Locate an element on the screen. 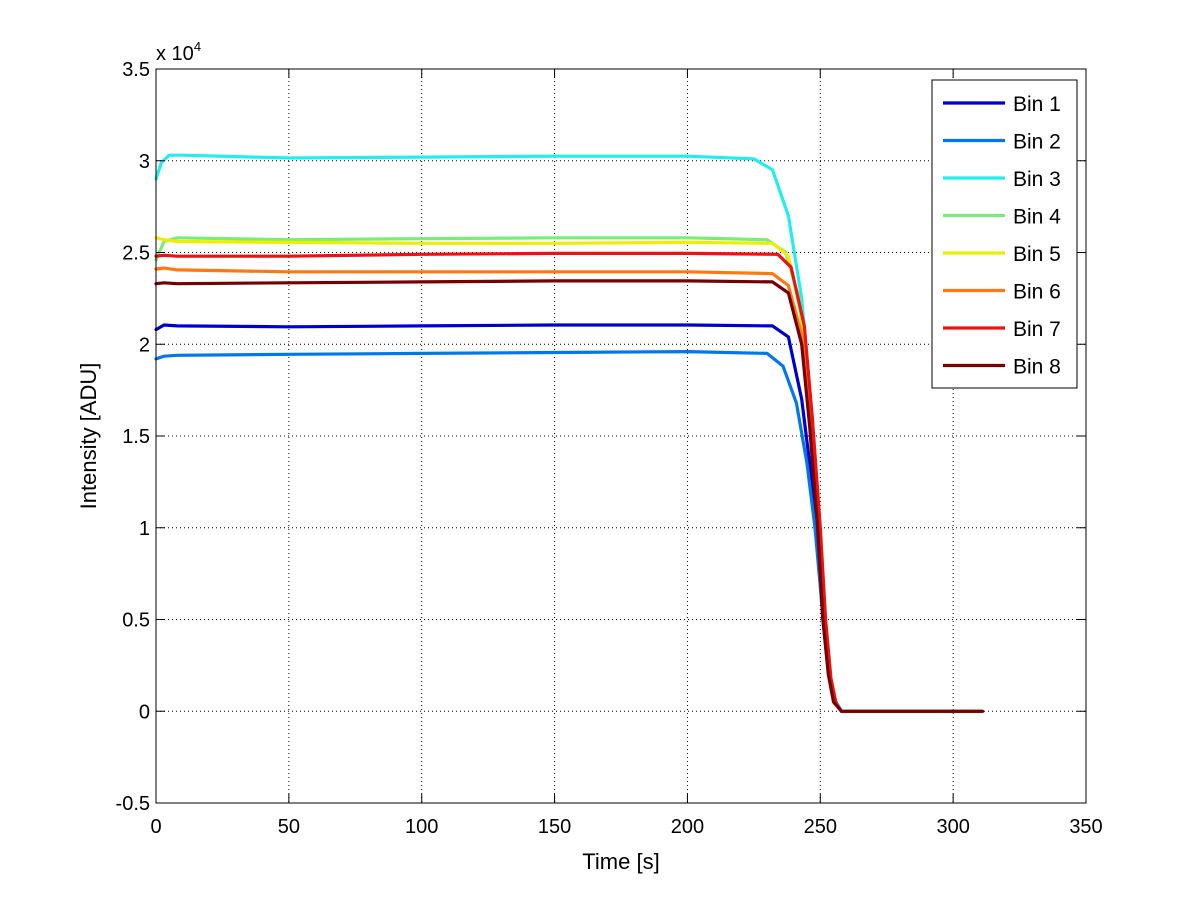 The image size is (1200, 901). y-tick-label: 3.5 is located at coordinates (136, 70).